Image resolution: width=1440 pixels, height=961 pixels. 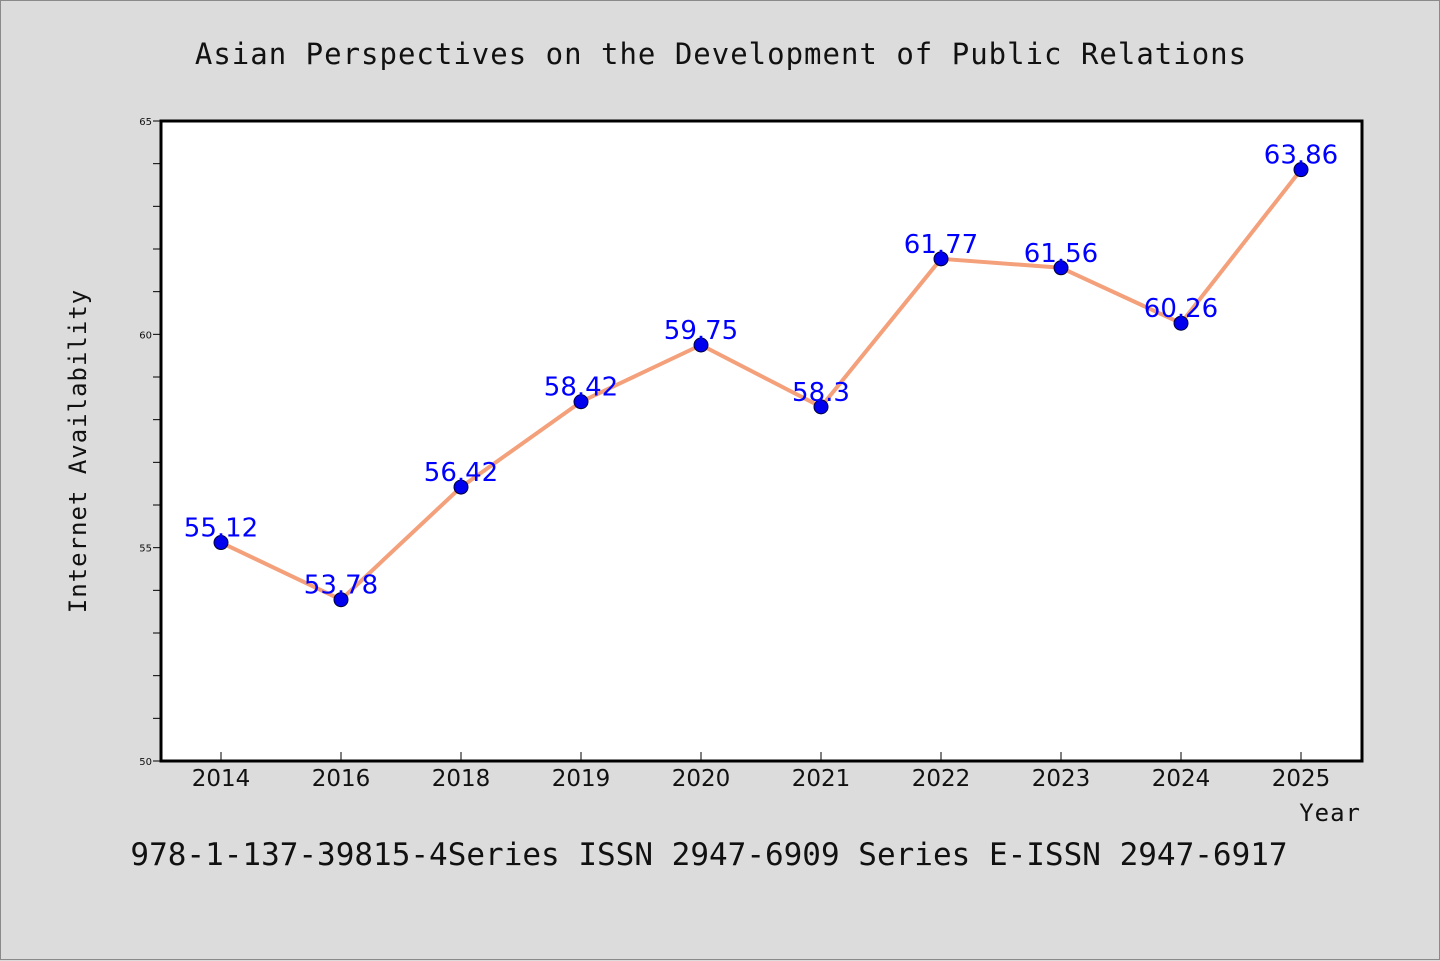 I want to click on data-label: 56.42, so click(x=461, y=473).